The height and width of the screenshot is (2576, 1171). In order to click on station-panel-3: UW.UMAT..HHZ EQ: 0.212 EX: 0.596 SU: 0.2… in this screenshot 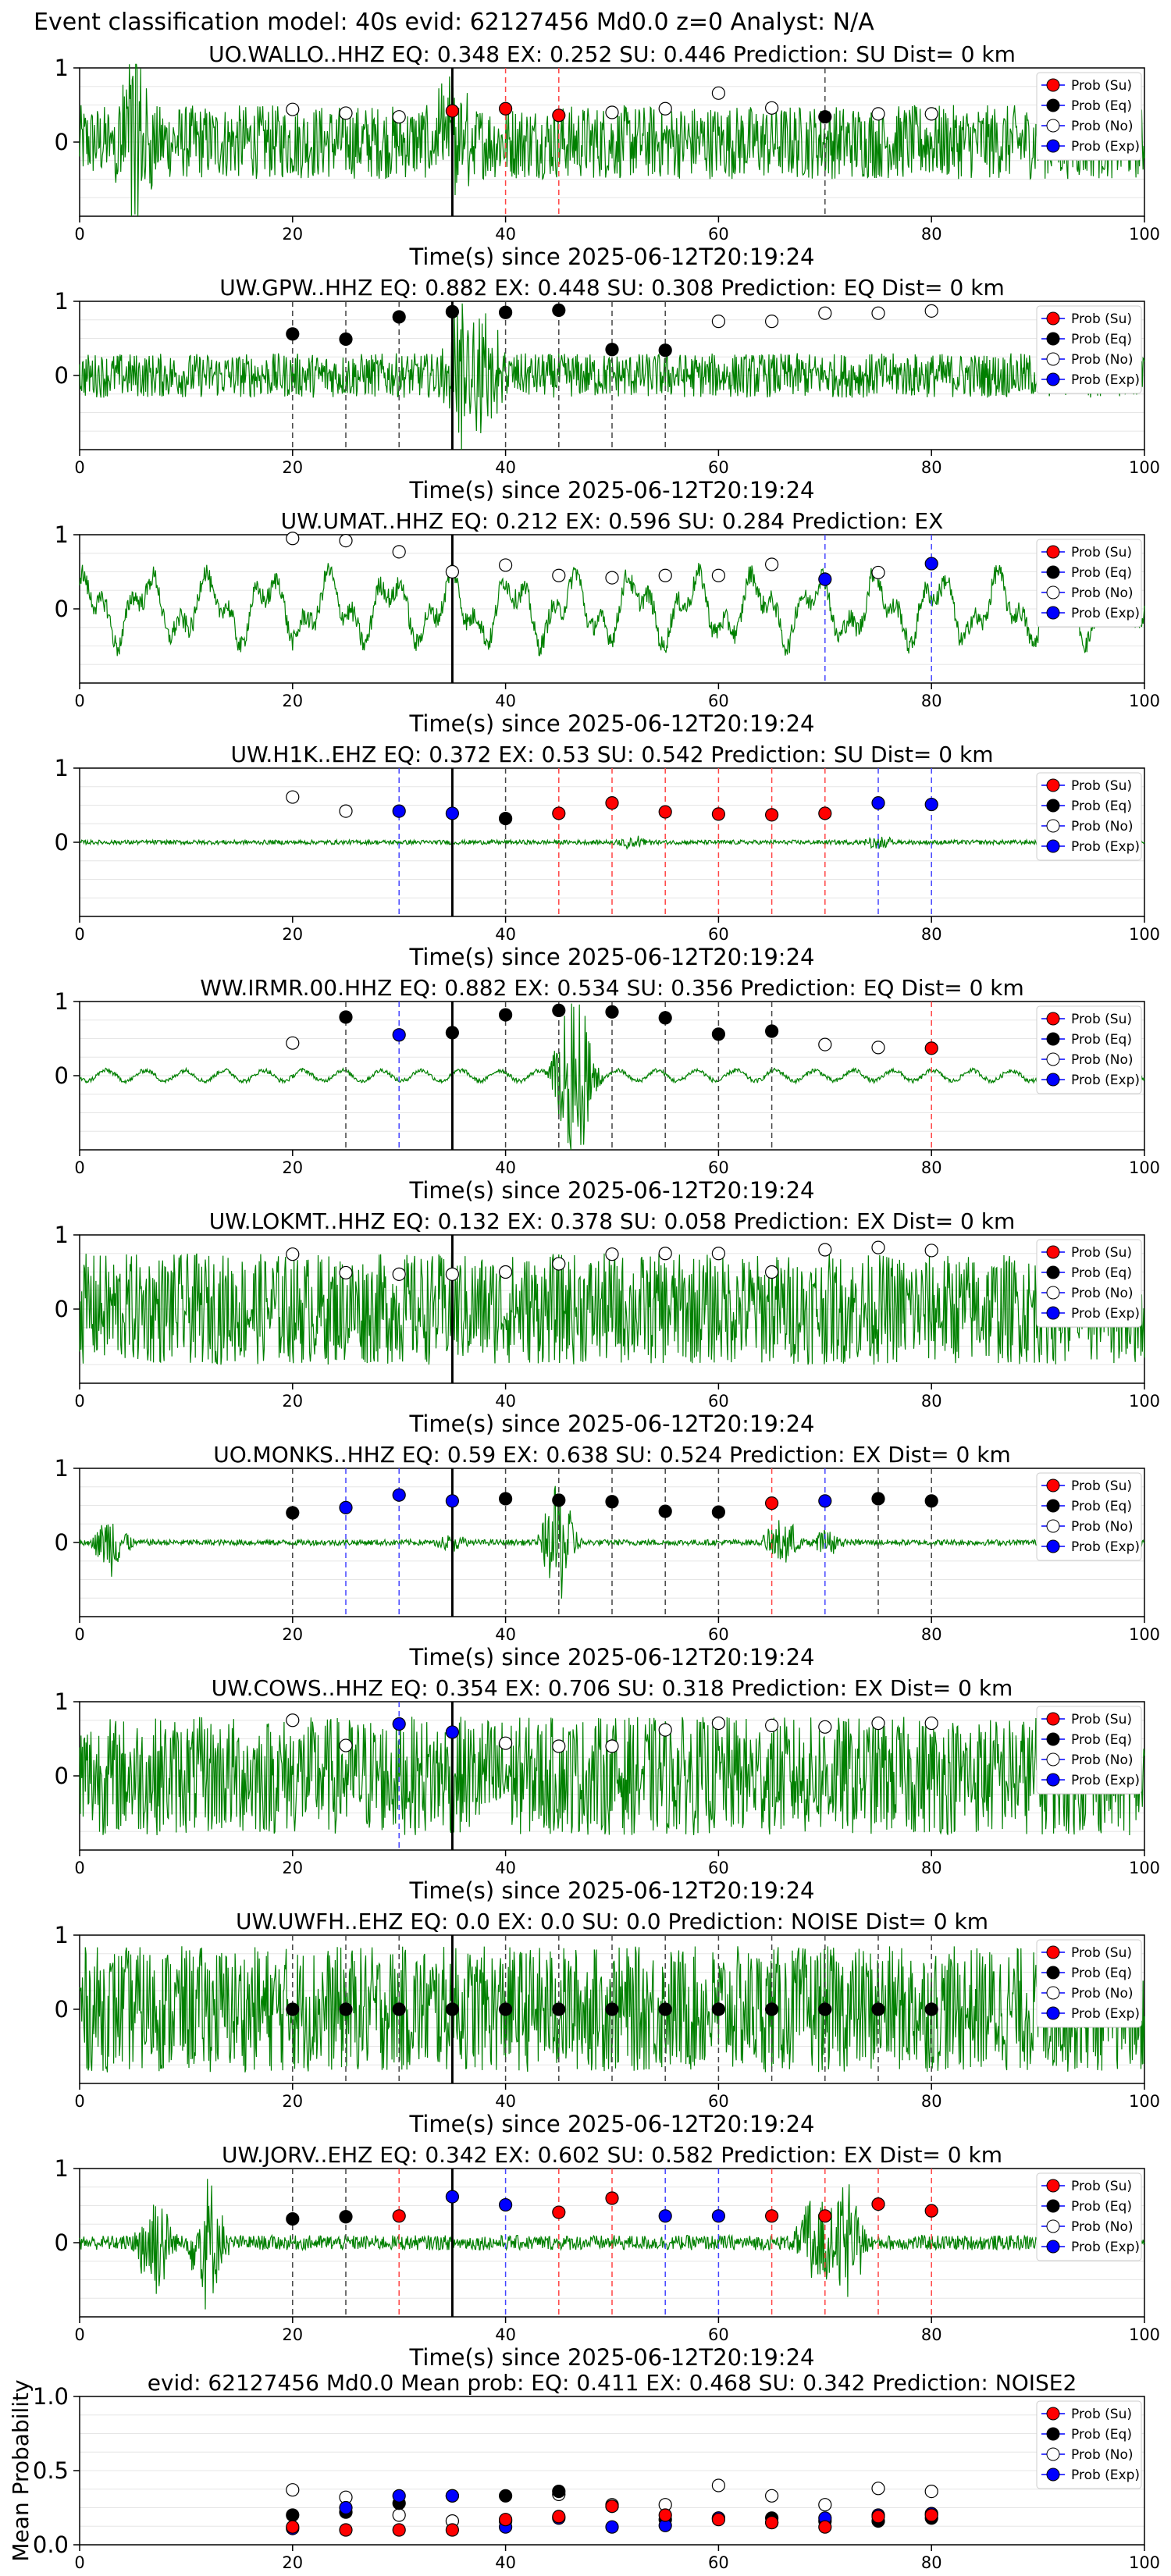, I will do `click(608, 622)`.